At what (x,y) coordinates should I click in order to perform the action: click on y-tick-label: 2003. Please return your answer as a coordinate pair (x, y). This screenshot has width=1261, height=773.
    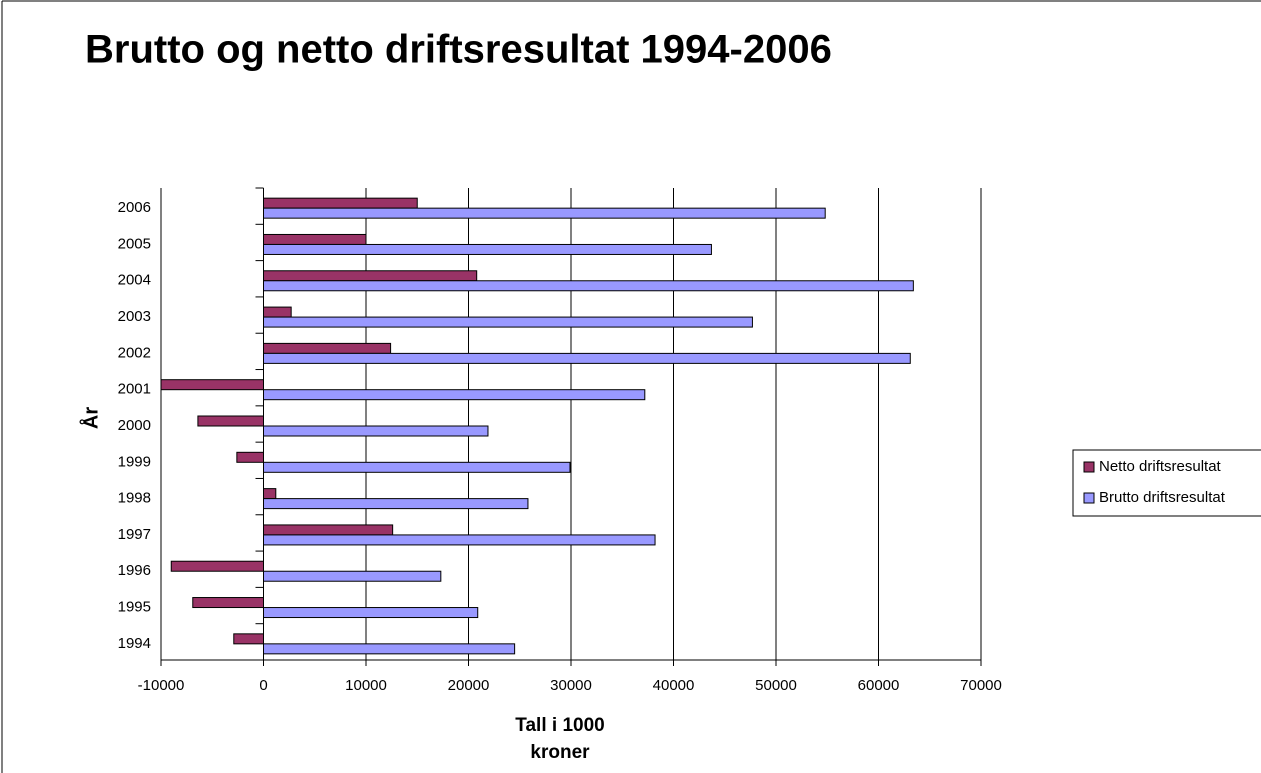
    Looking at the image, I should click on (134, 316).